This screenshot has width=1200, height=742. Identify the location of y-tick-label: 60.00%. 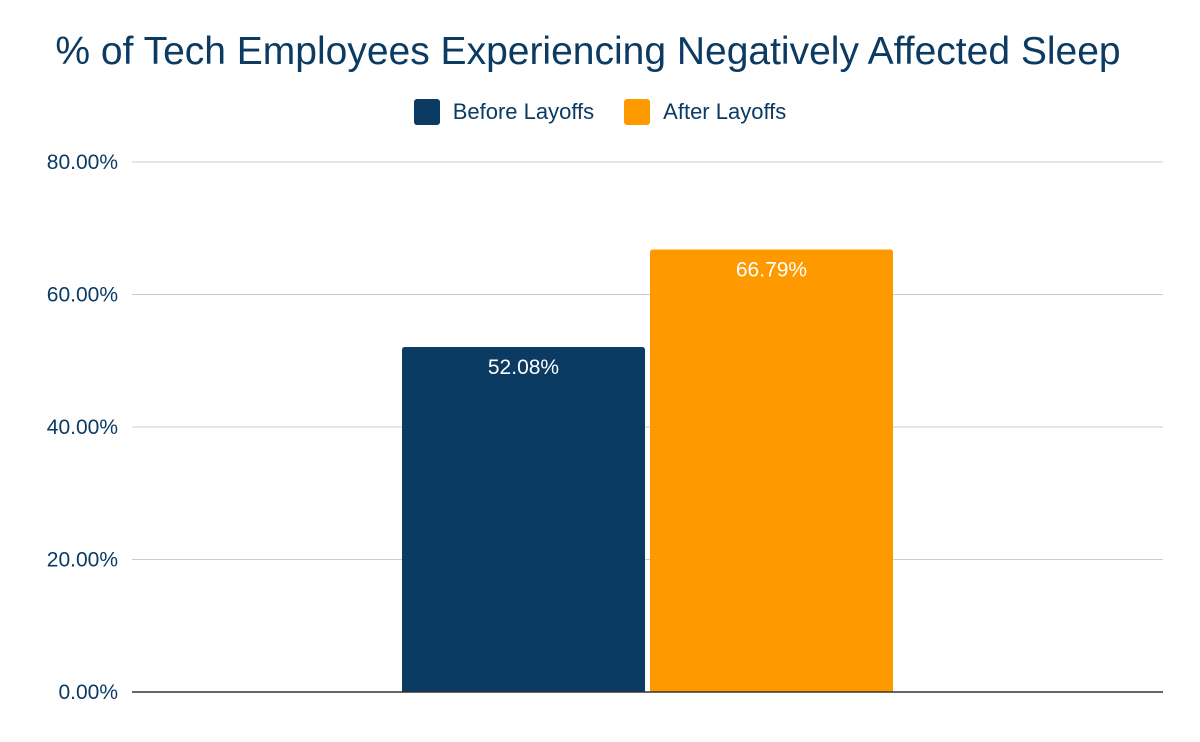
(82, 295).